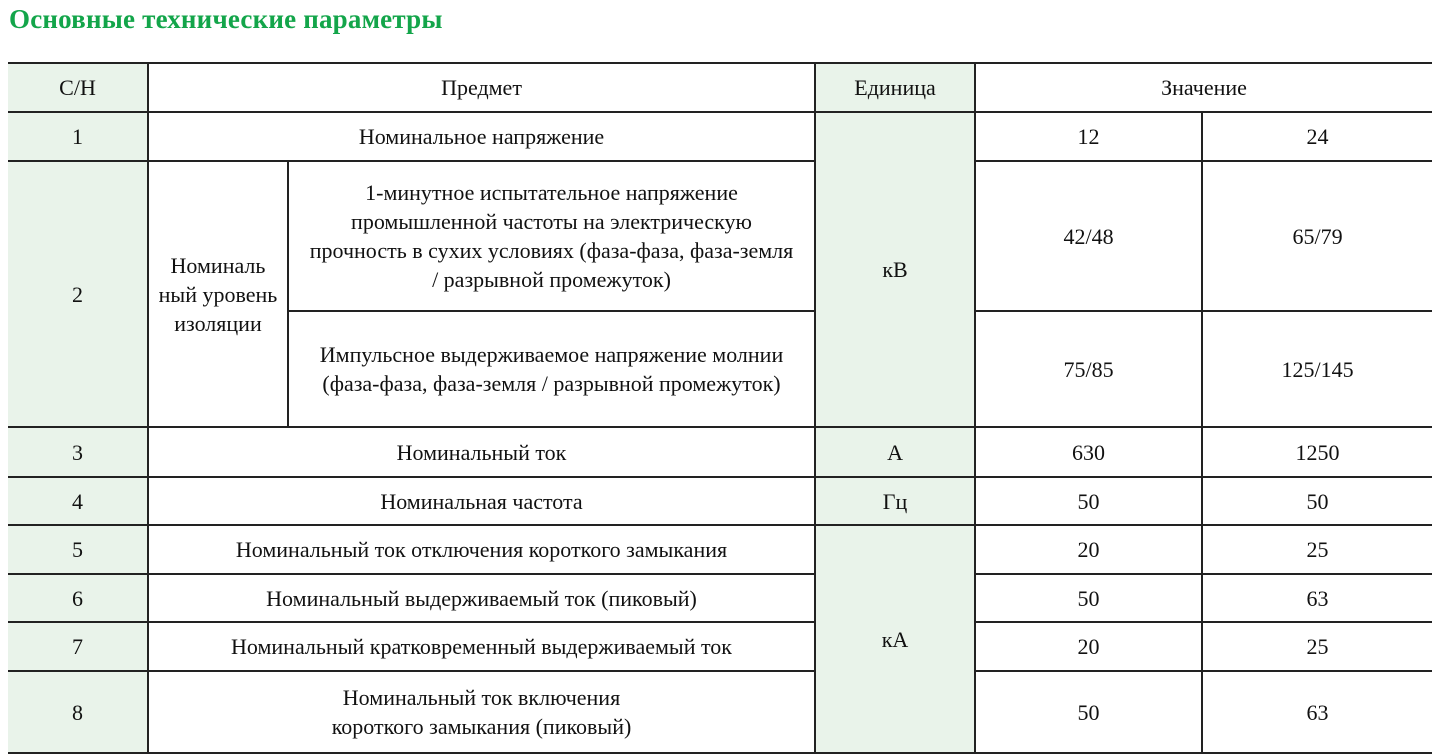 The width and height of the screenshot is (1440, 756). I want to click on unit-cell: Гц, so click(895, 501).